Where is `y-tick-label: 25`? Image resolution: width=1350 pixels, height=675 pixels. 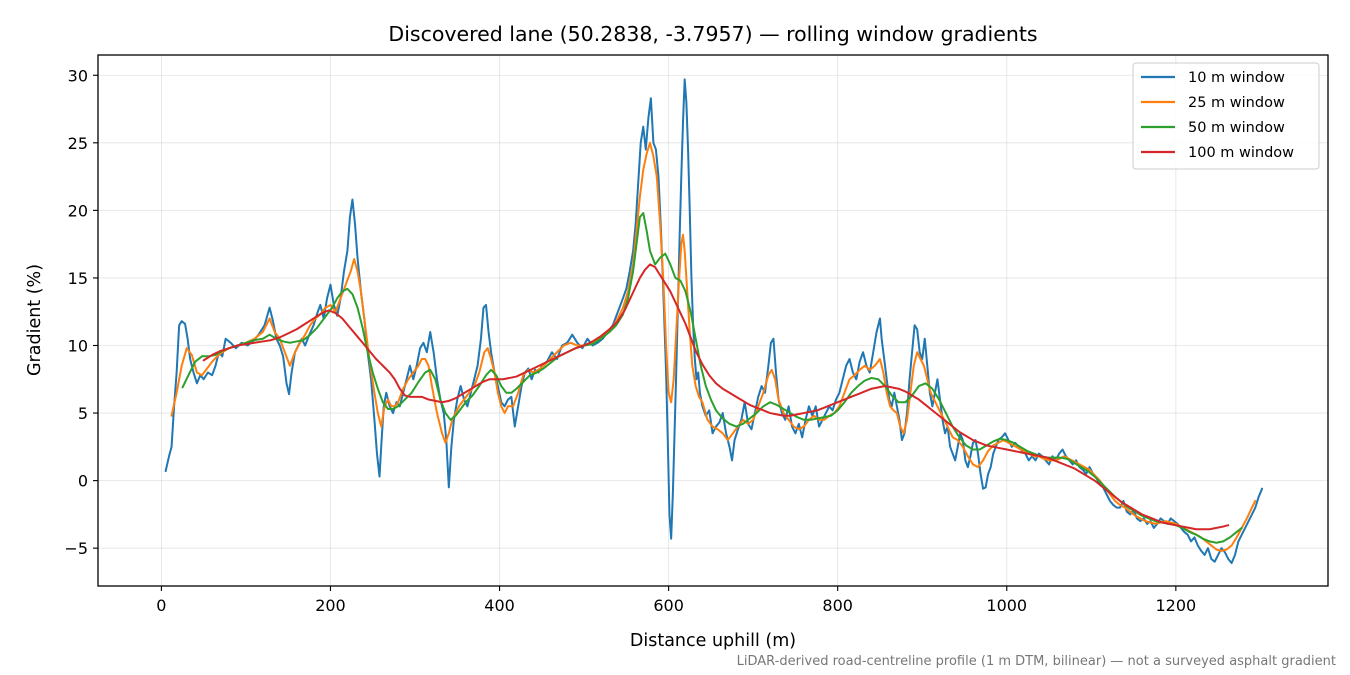 y-tick-label: 25 is located at coordinates (78, 143).